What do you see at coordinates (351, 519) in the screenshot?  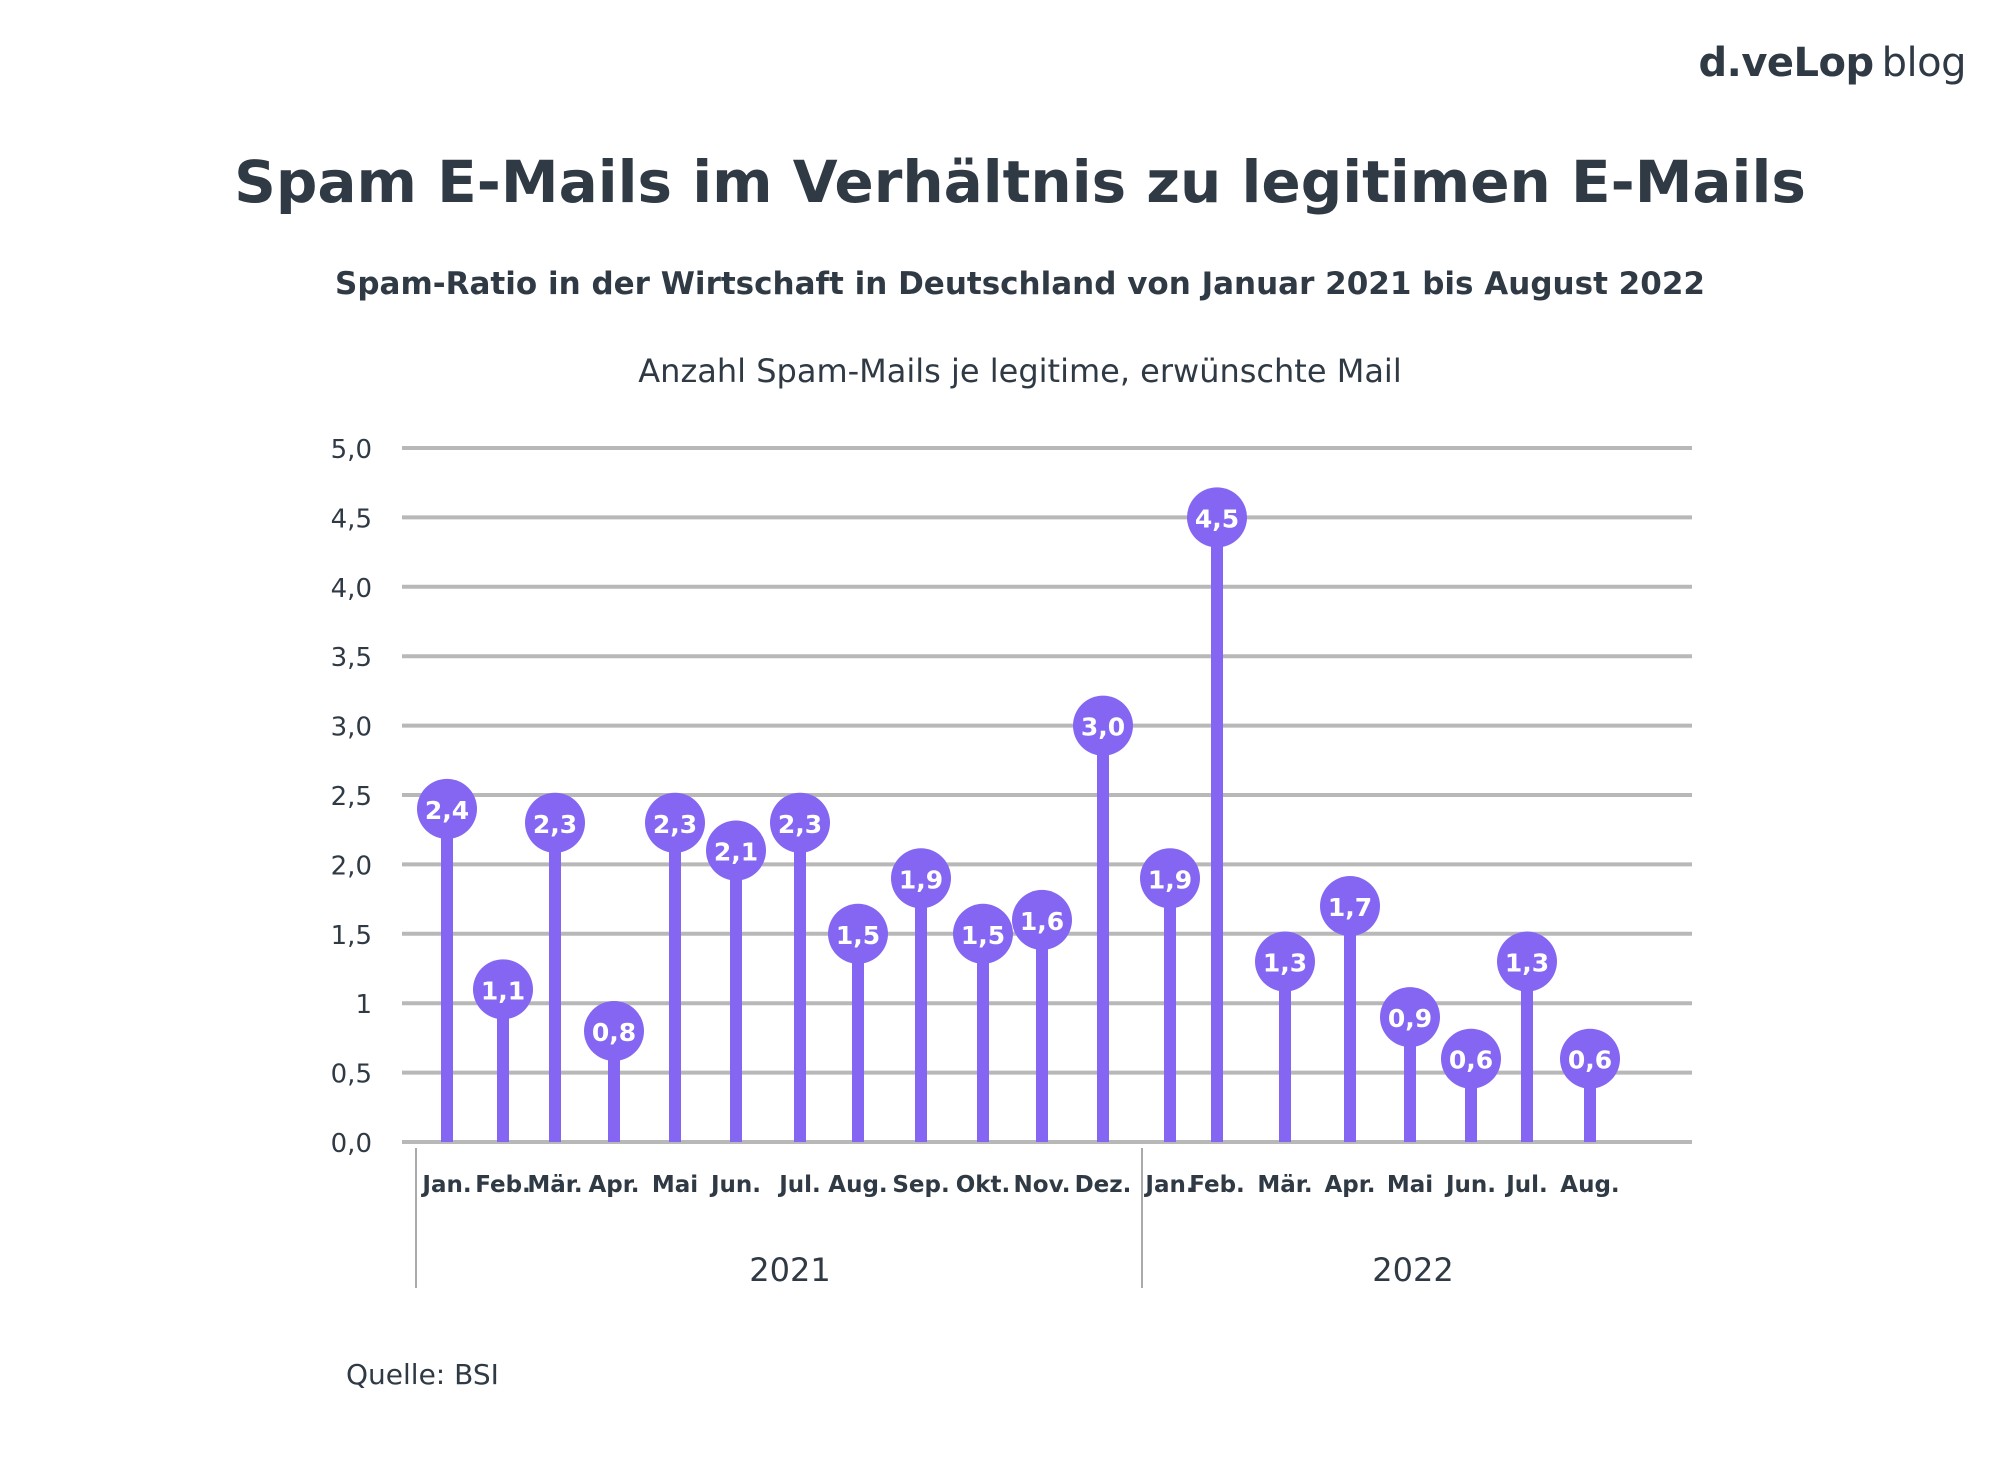 I see `y-tick-label: 4,5` at bounding box center [351, 519].